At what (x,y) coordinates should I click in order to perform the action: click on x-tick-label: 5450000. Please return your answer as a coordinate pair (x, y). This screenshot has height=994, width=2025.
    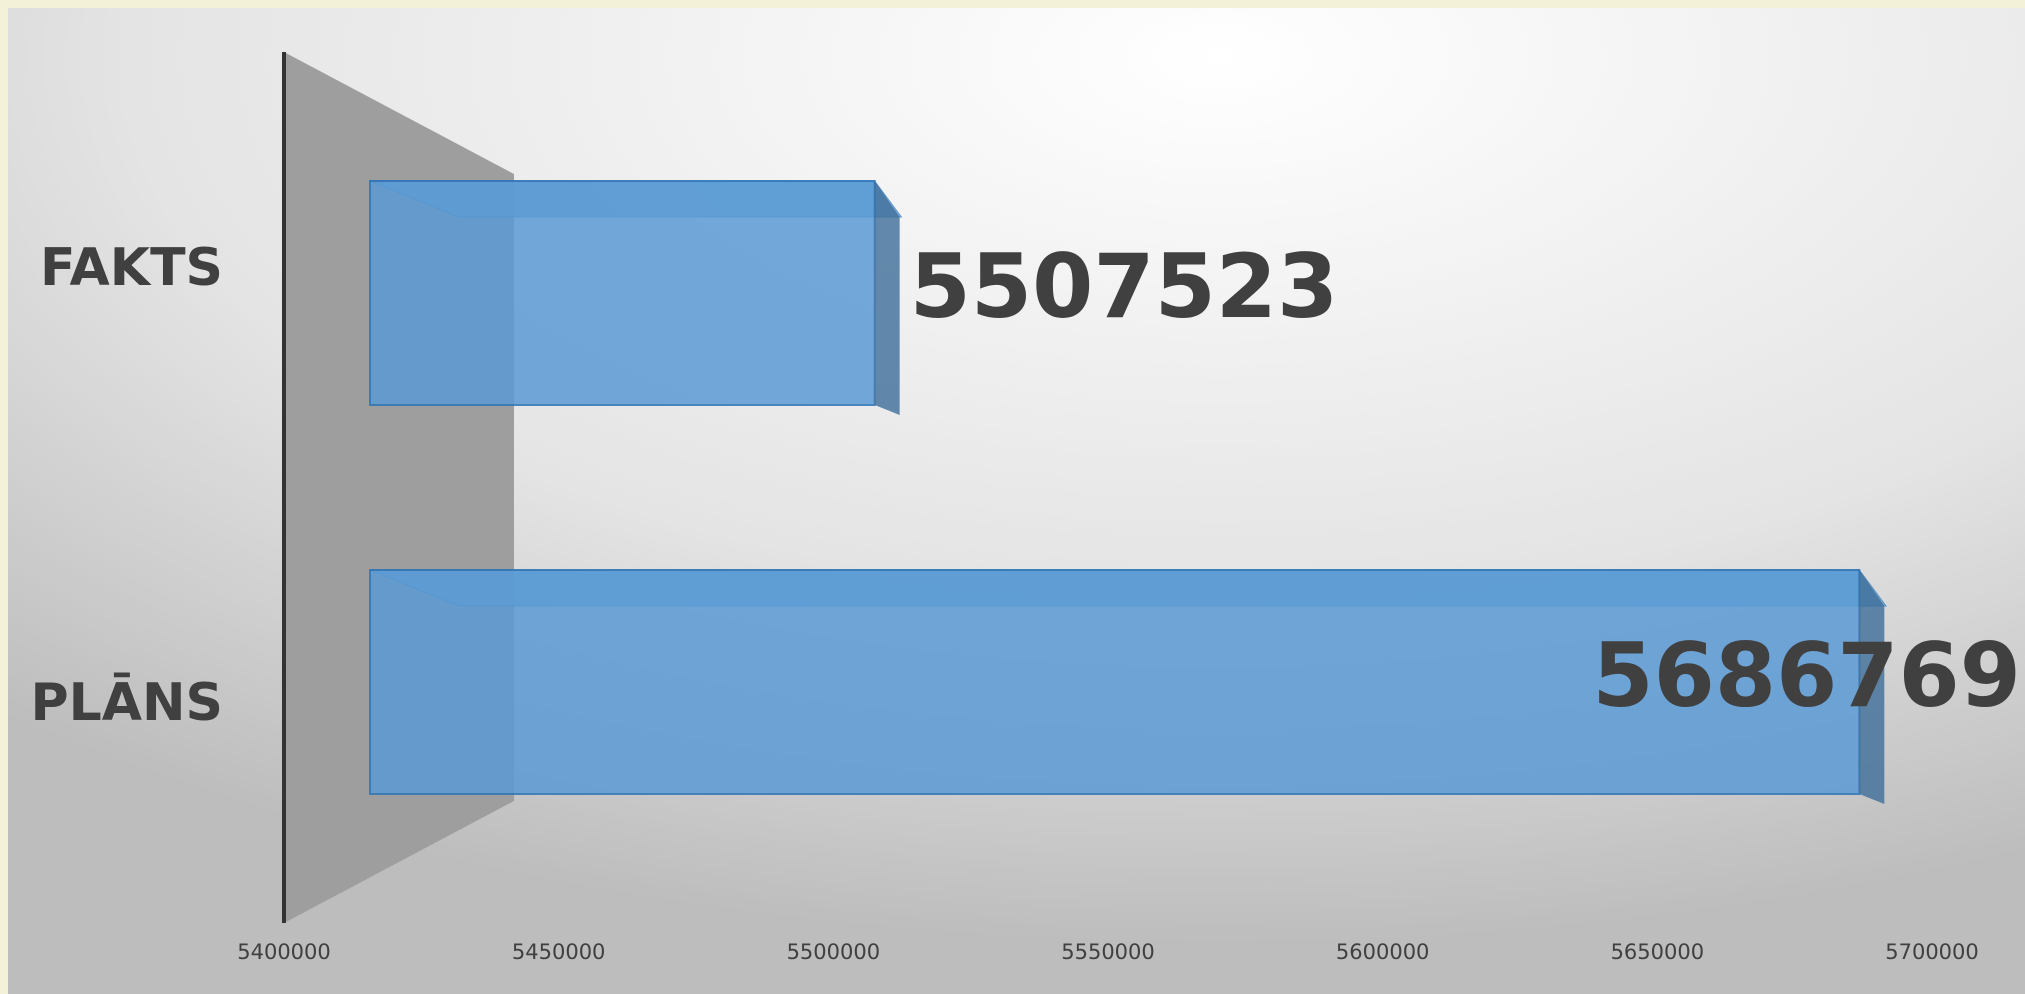
    Looking at the image, I should click on (559, 952).